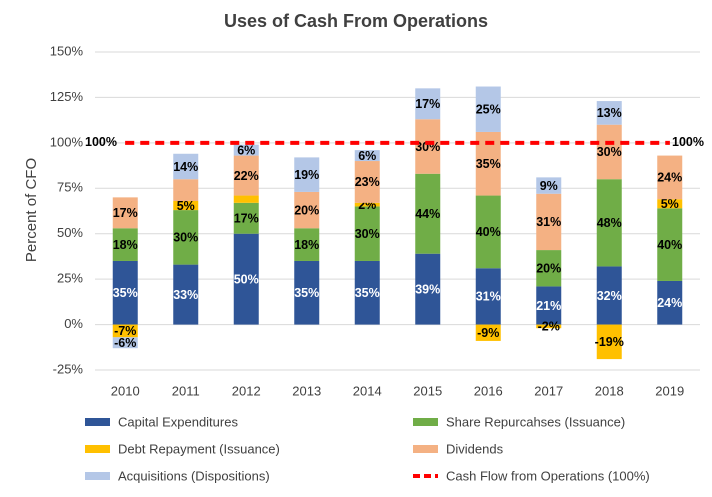 The height and width of the screenshot is (497, 712). Describe the element at coordinates (70, 278) in the screenshot. I see `y-tick-label: 25%` at that location.